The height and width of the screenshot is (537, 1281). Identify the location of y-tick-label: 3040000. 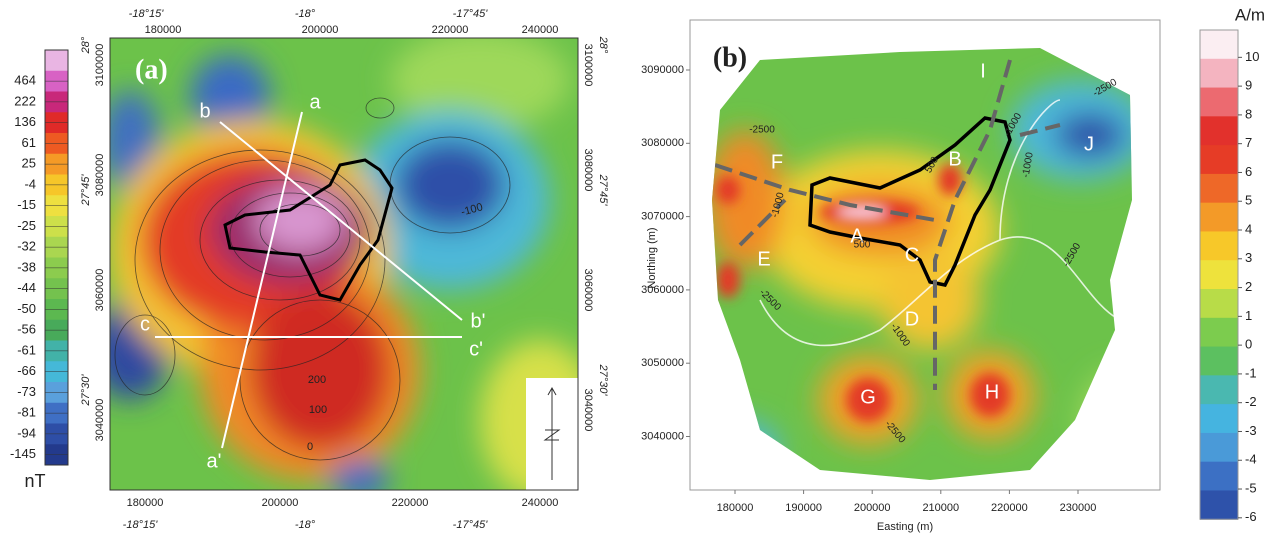
(662, 436).